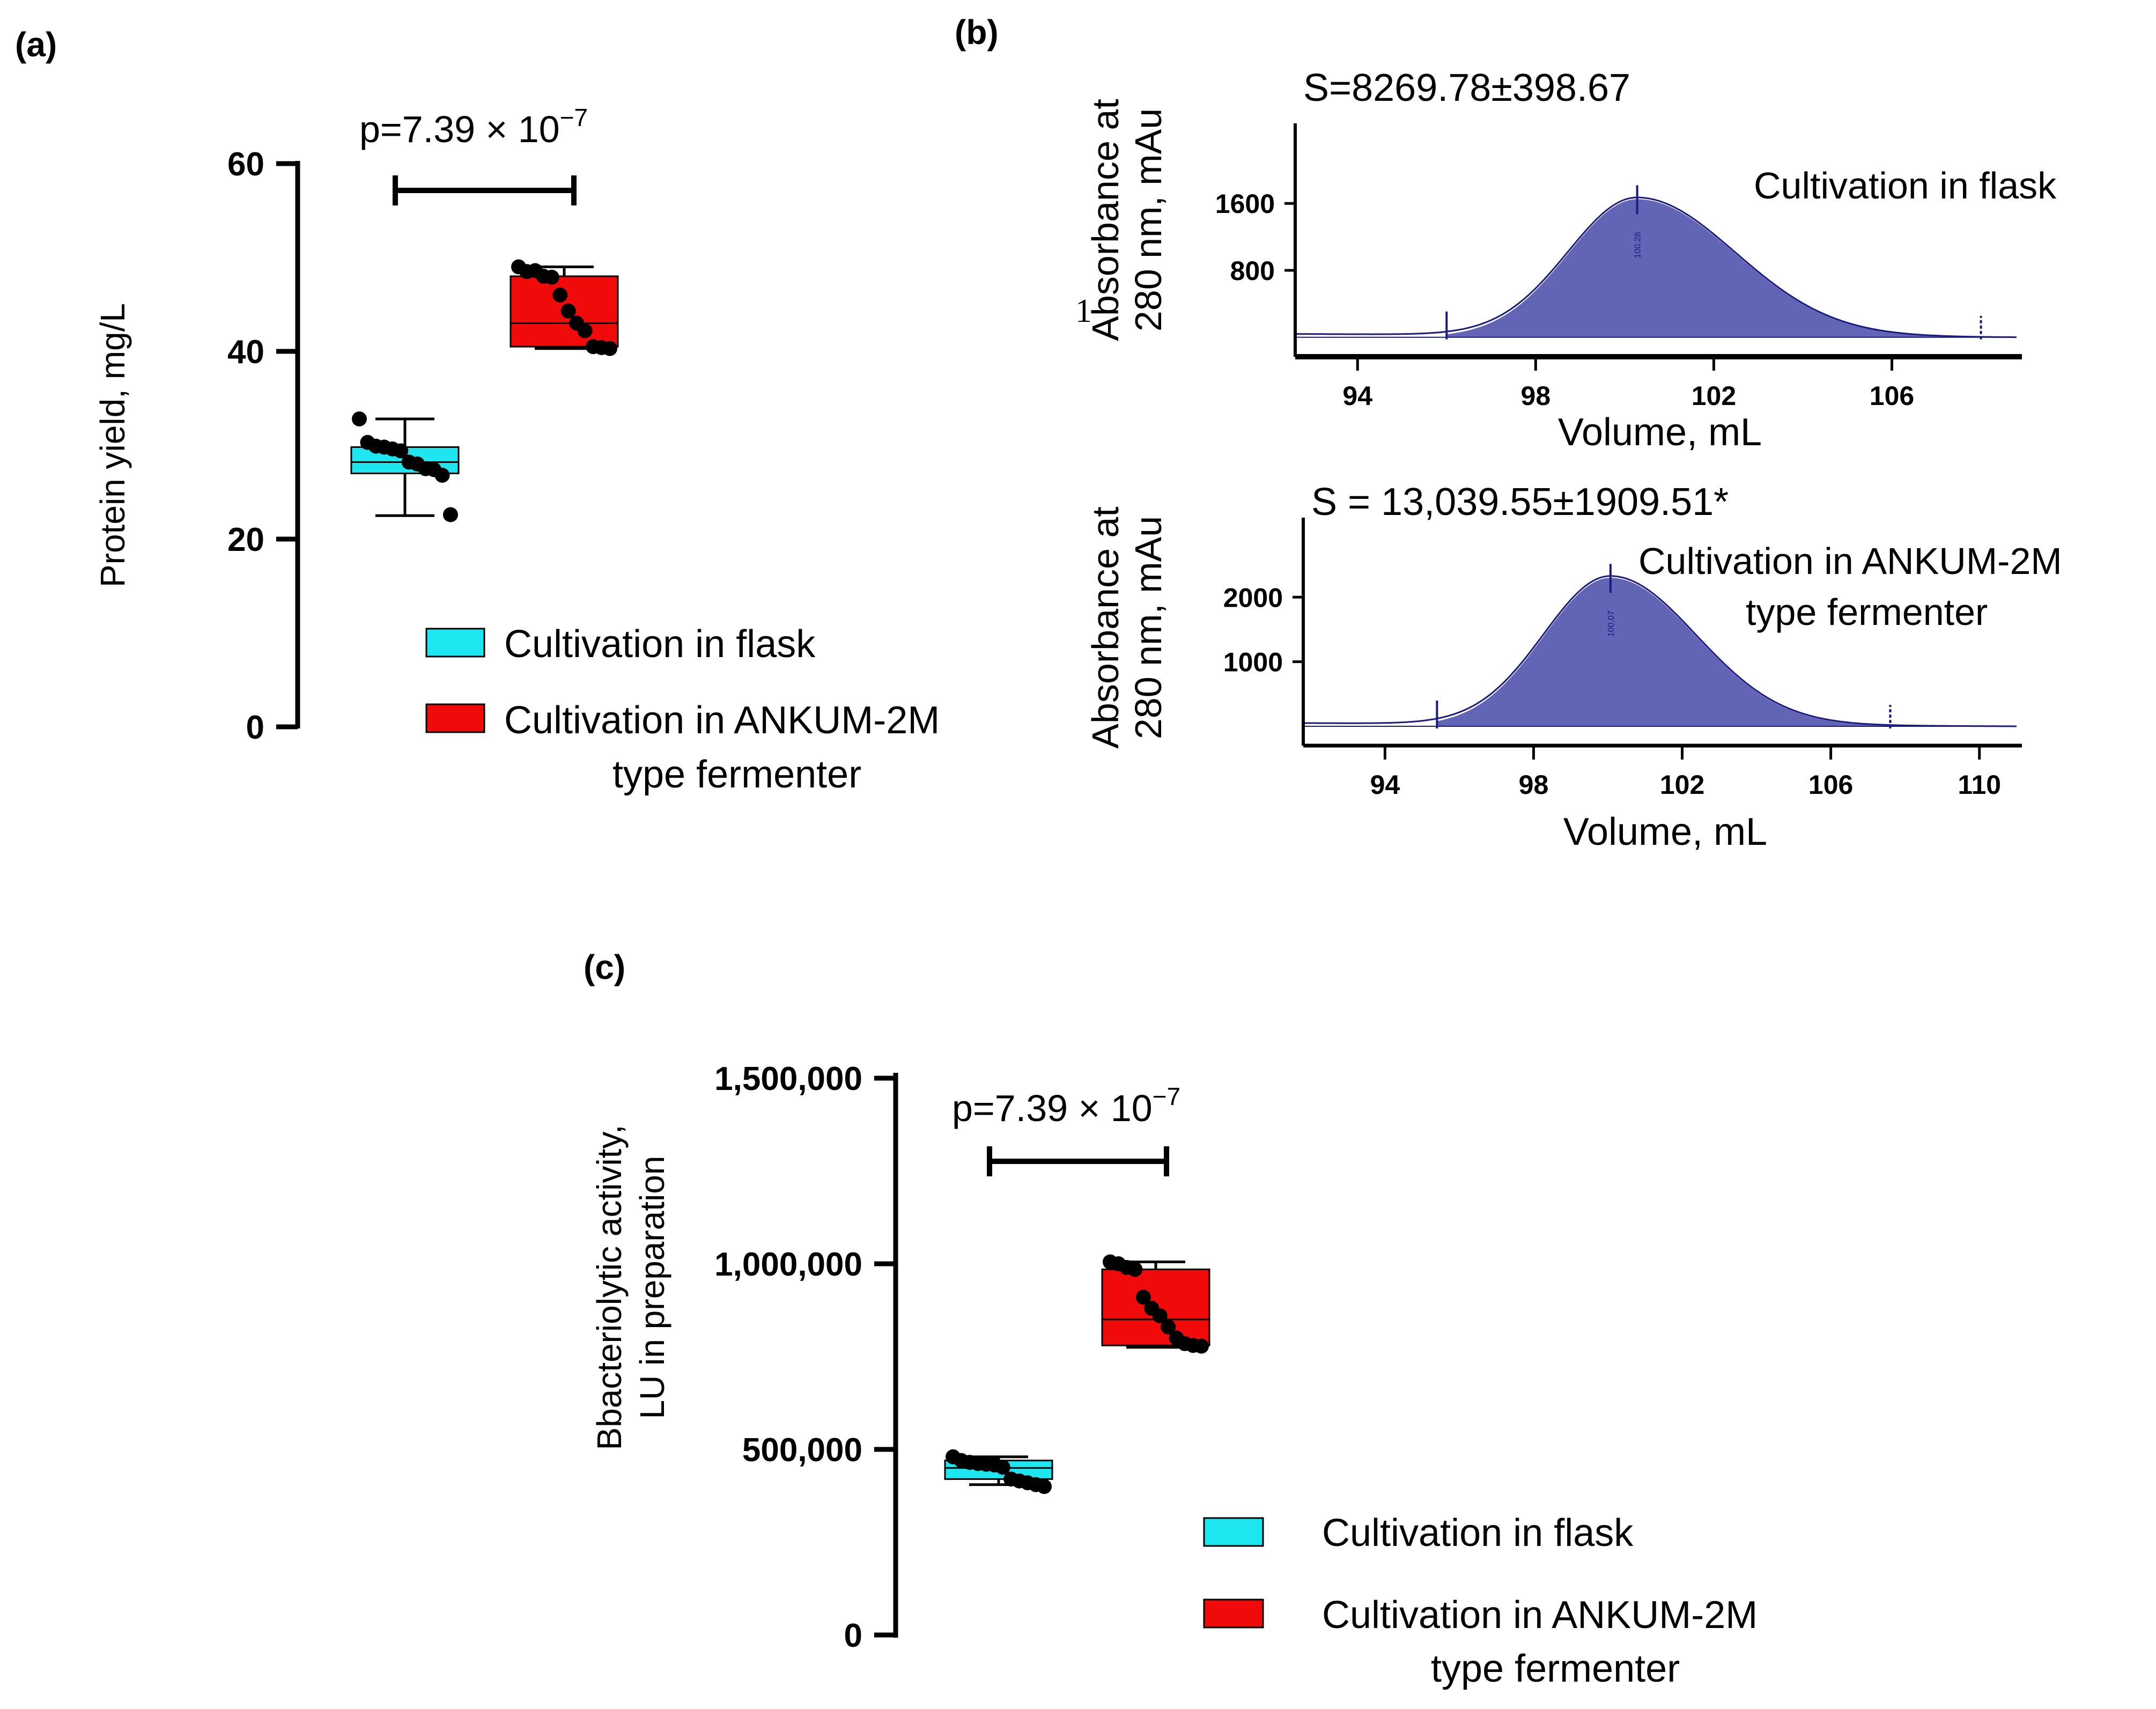 Image resolution: width=2156 pixels, height=1709 pixels. What do you see at coordinates (1980, 785) in the screenshot?
I see `x-tick-label: 110` at bounding box center [1980, 785].